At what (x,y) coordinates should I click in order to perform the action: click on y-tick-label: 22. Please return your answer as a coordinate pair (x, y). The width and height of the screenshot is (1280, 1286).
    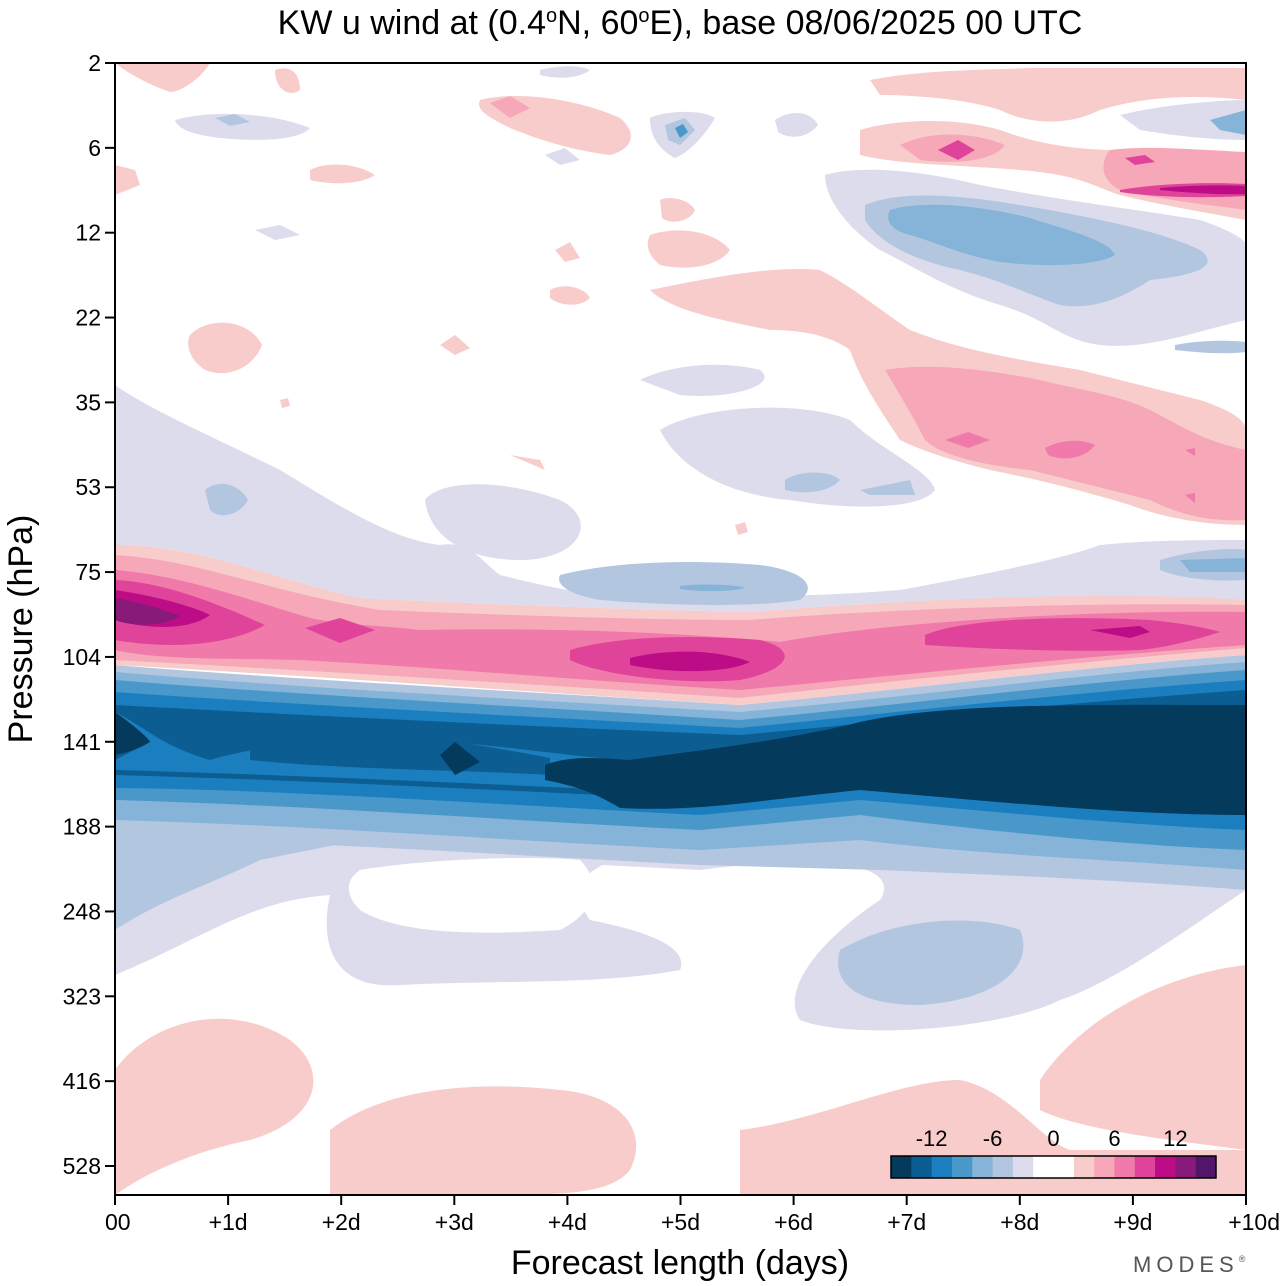
    Looking at the image, I should click on (88, 318).